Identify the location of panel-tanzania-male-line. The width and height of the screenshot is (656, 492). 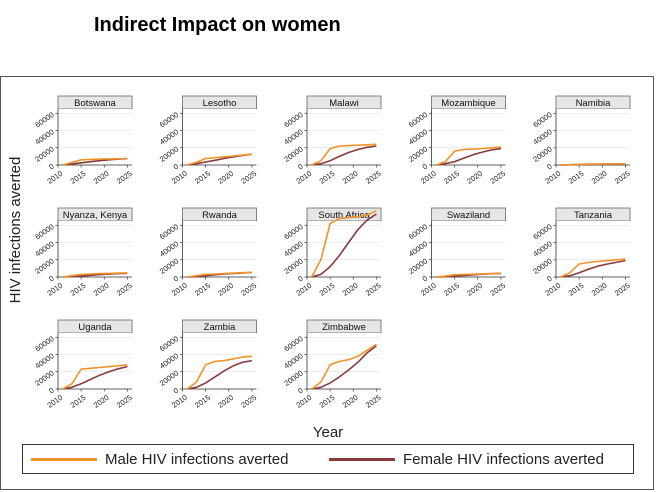
(593, 268).